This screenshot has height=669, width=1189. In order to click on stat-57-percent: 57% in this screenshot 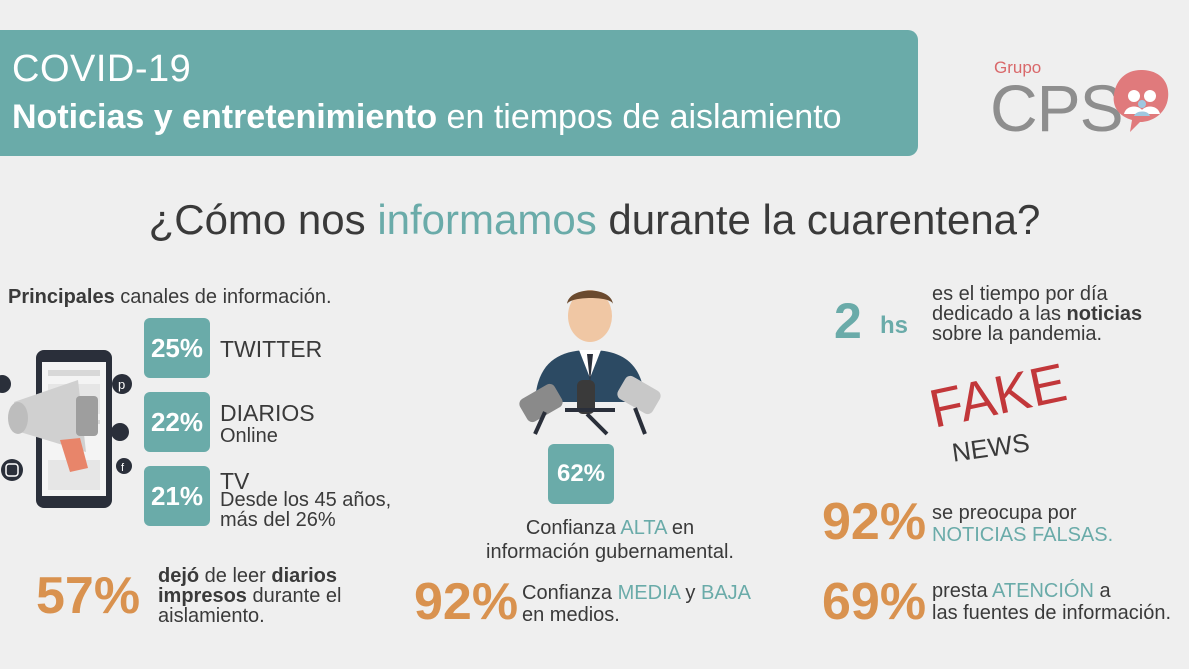, I will do `click(88, 596)`.